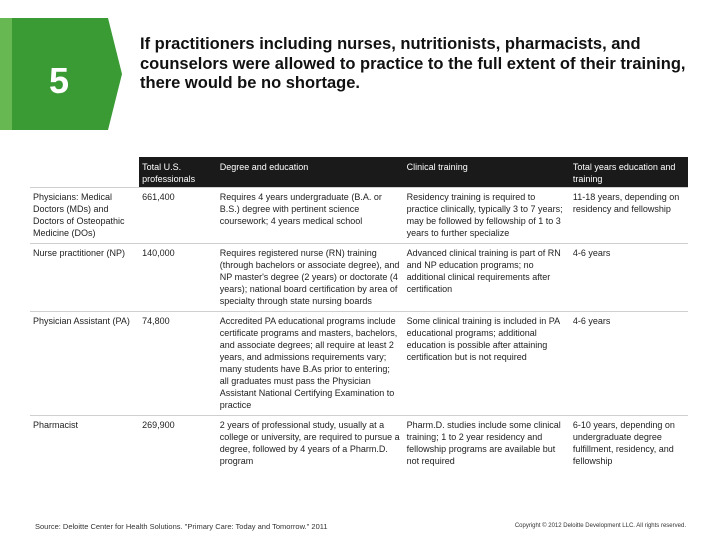  I want to click on header-clinical-training: Clinical training, so click(486, 172).